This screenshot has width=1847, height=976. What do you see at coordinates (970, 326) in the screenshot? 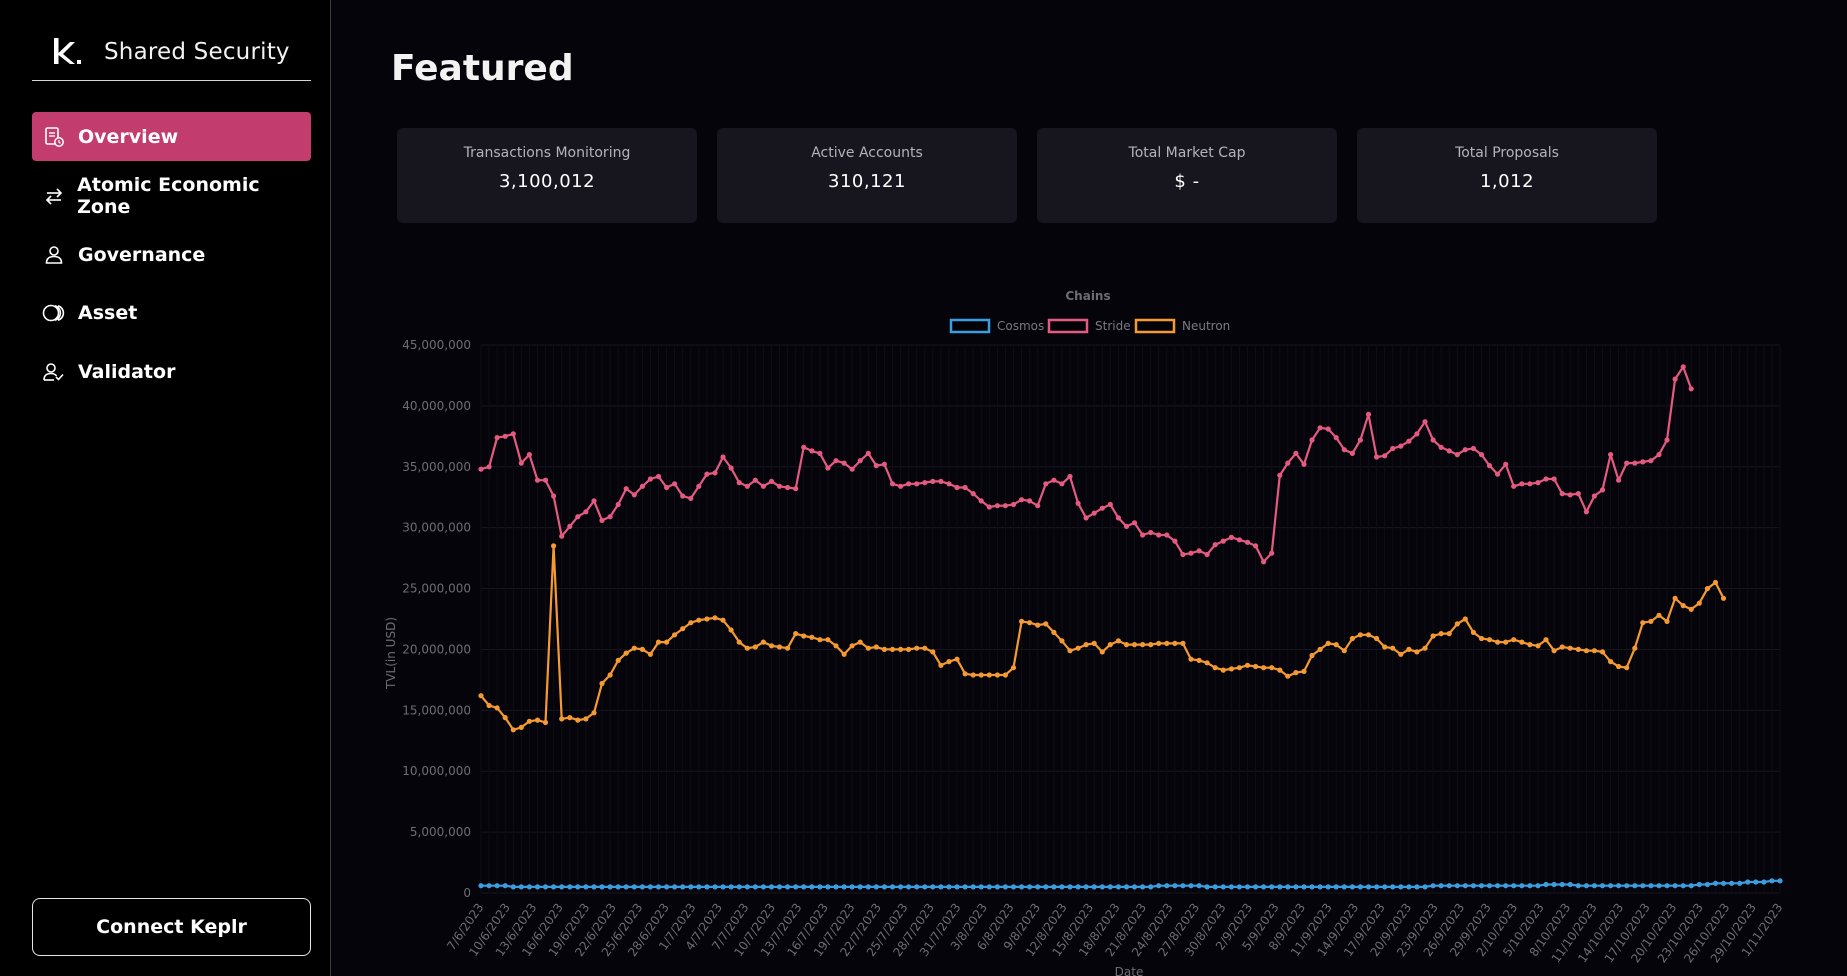
I see `legend-swatch` at bounding box center [970, 326].